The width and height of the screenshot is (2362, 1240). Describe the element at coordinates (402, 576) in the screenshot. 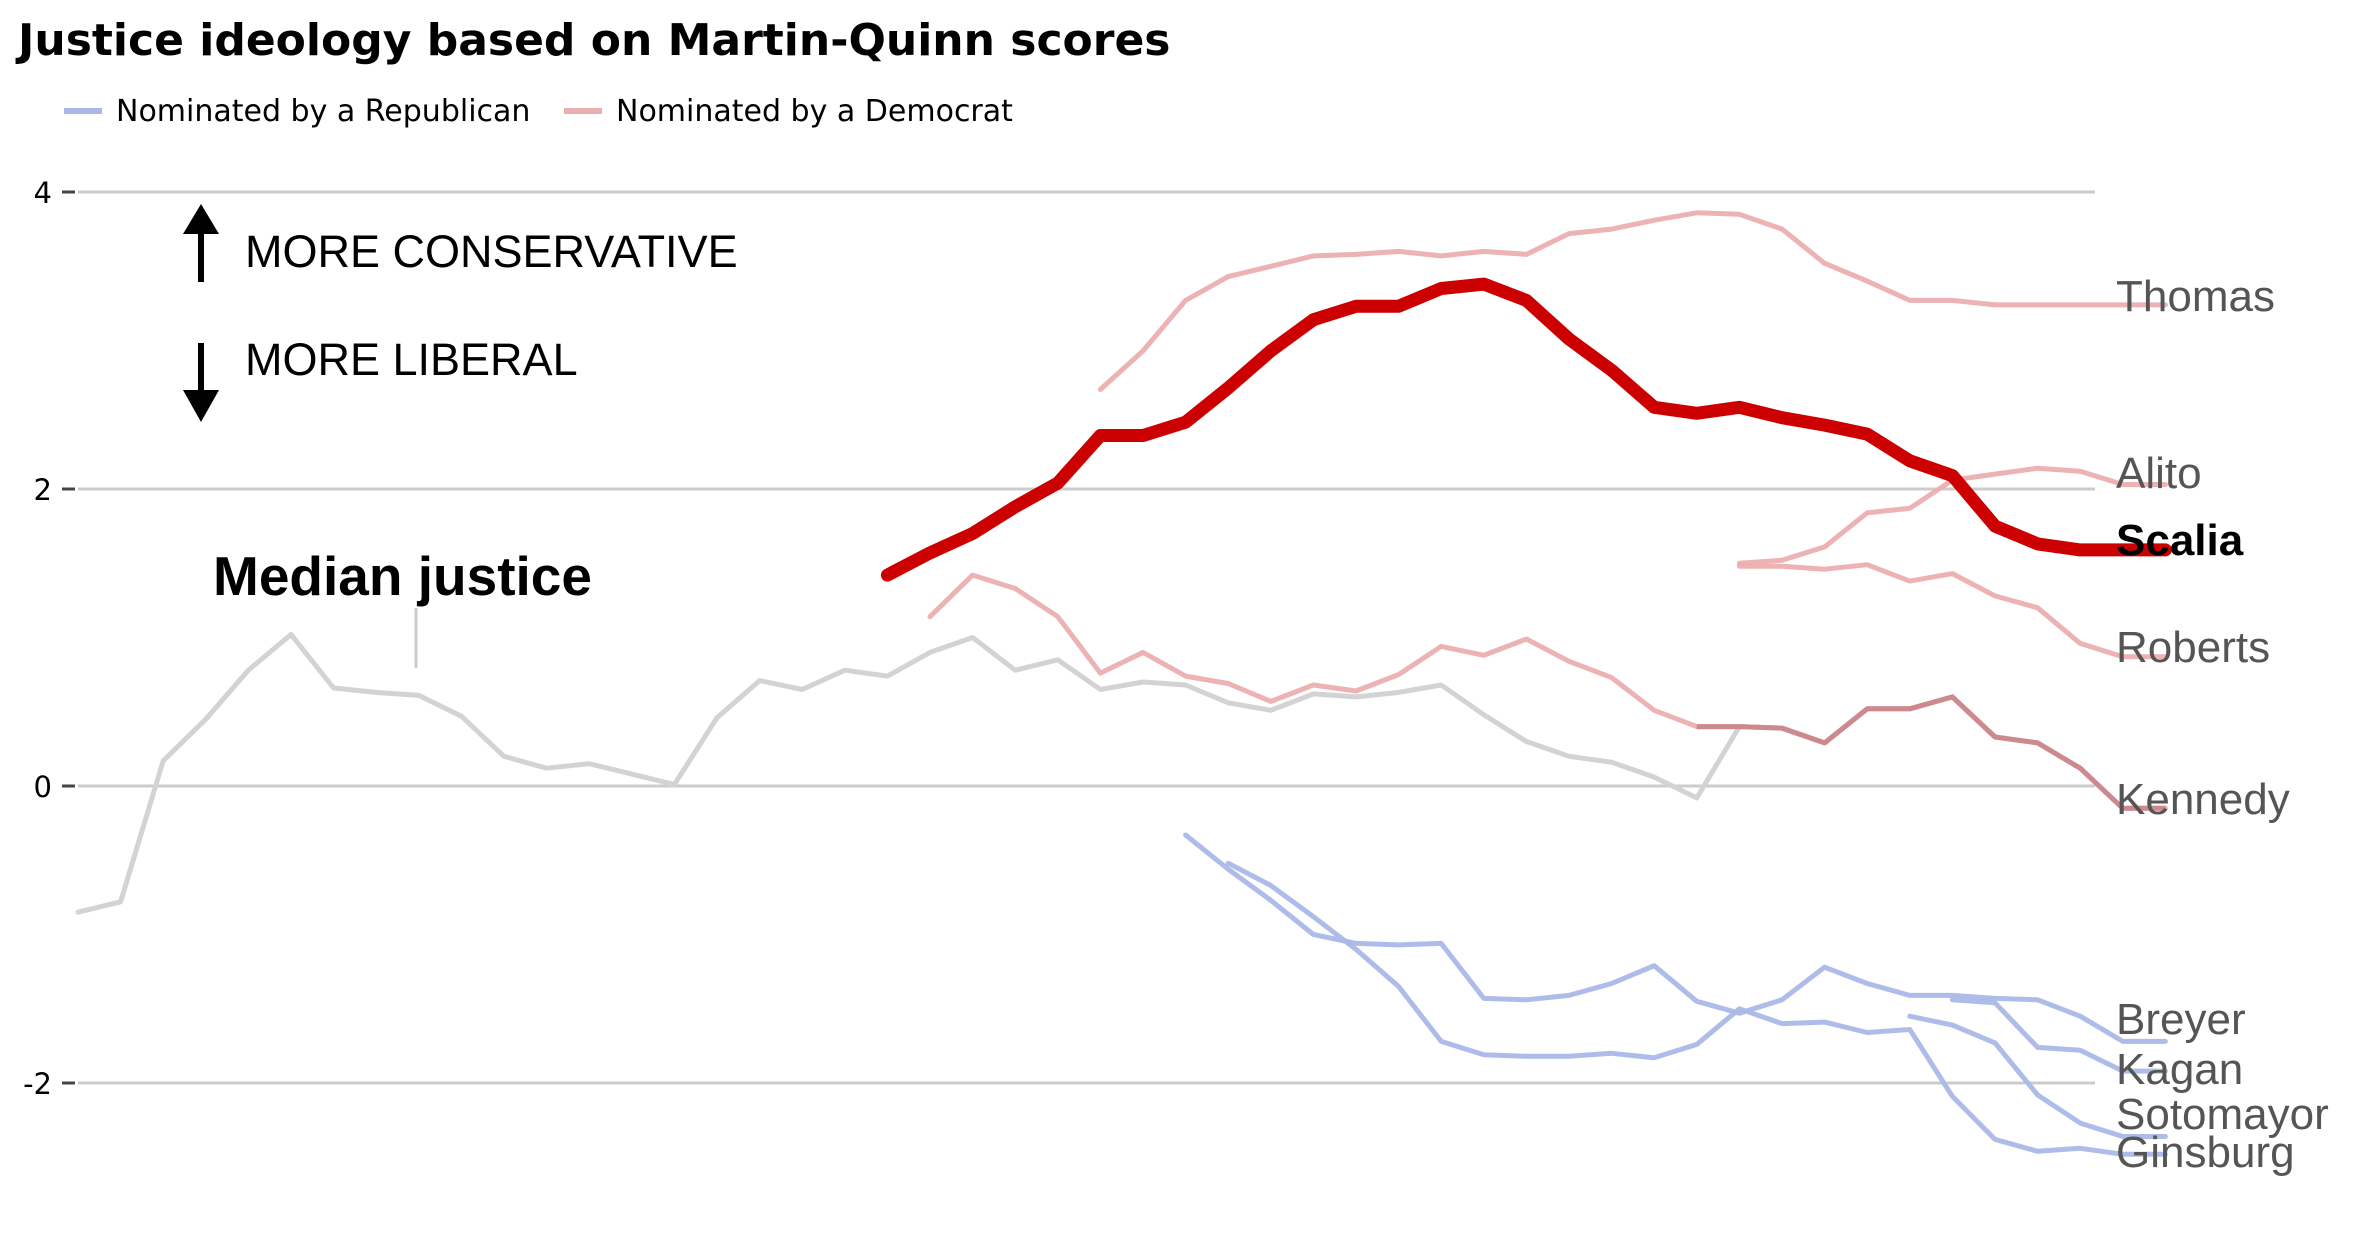

I see `median-justice-label: Median justice` at that location.